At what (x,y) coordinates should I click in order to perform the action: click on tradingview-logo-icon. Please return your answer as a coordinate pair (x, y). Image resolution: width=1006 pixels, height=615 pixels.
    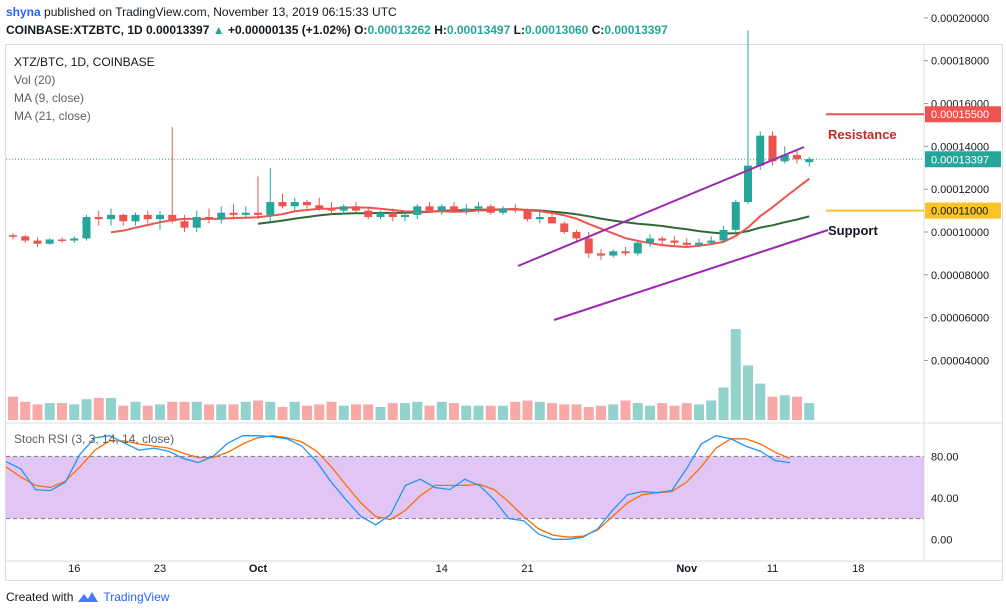
    Looking at the image, I should click on (88, 597).